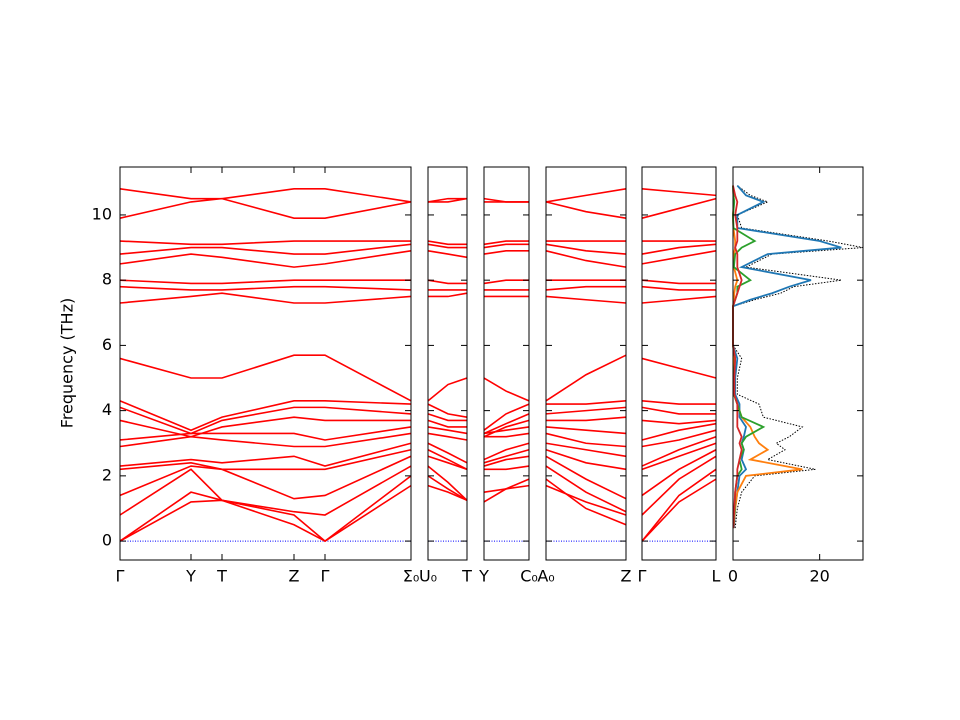 This screenshot has width=960, height=720. Describe the element at coordinates (107, 344) in the screenshot. I see `y-tick-label: 6` at that location.